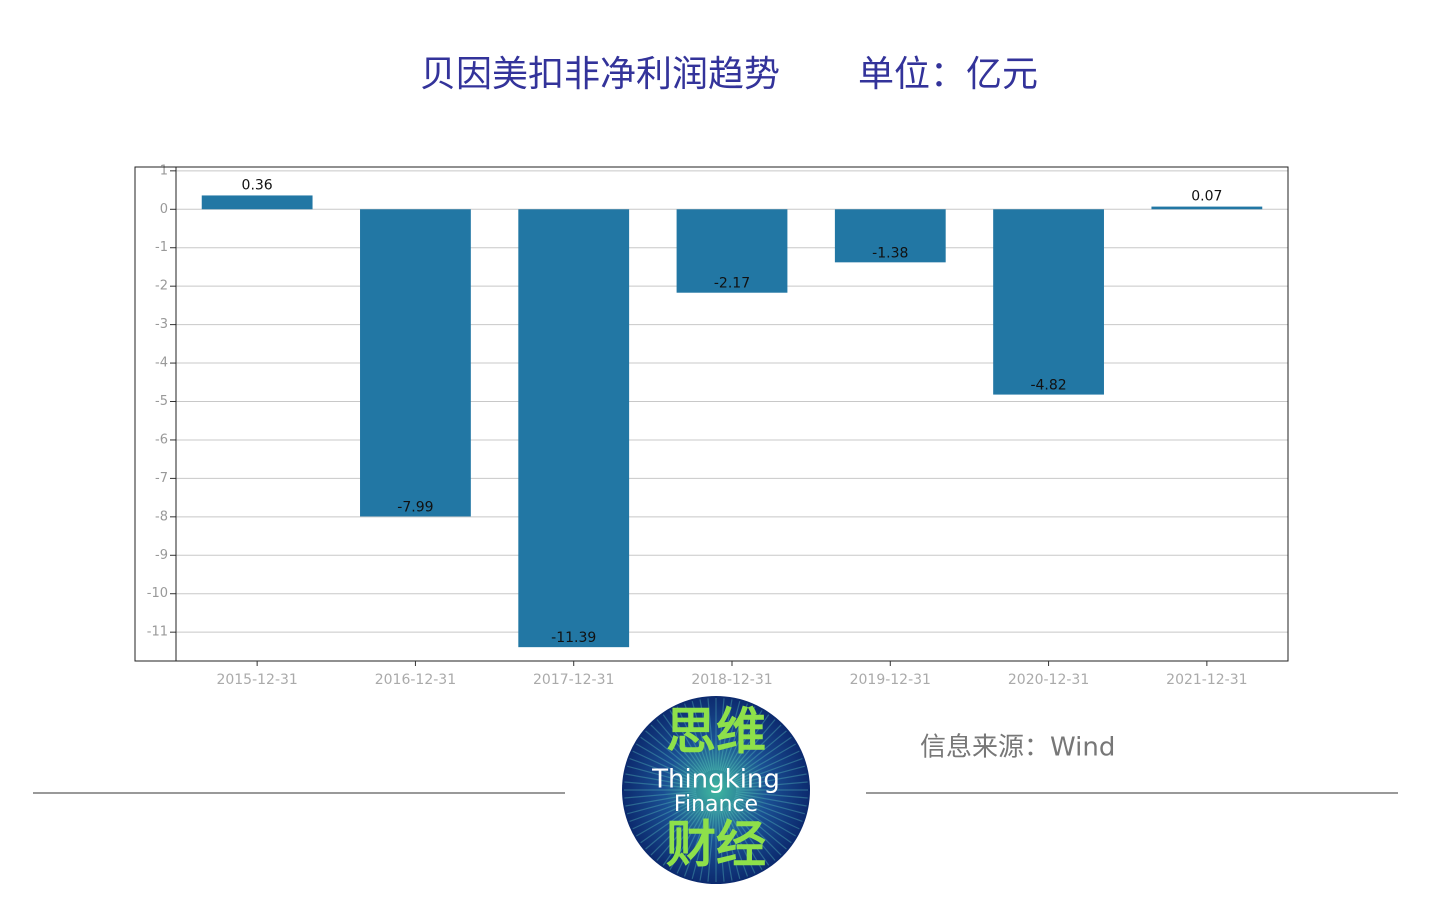  What do you see at coordinates (161, 439) in the screenshot?
I see `y-tick-label: -6` at bounding box center [161, 439].